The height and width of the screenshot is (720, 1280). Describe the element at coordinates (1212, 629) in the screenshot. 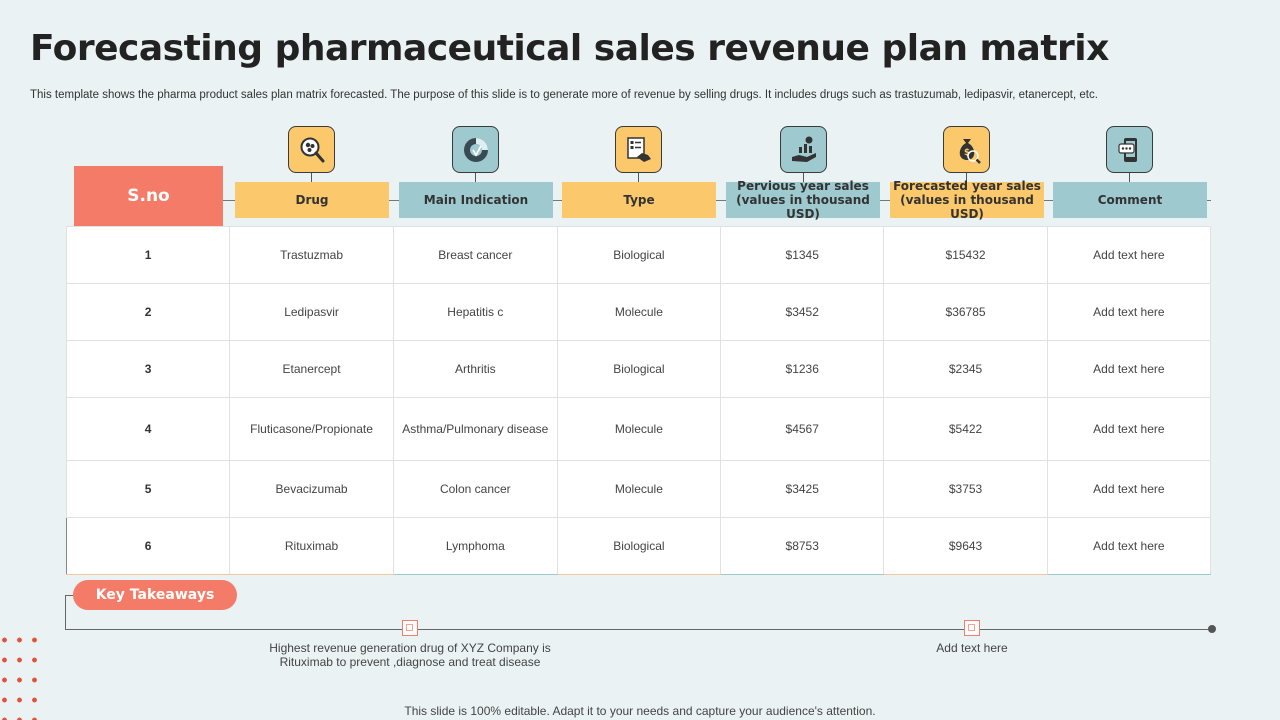

I see `timeline-end-dot` at that location.